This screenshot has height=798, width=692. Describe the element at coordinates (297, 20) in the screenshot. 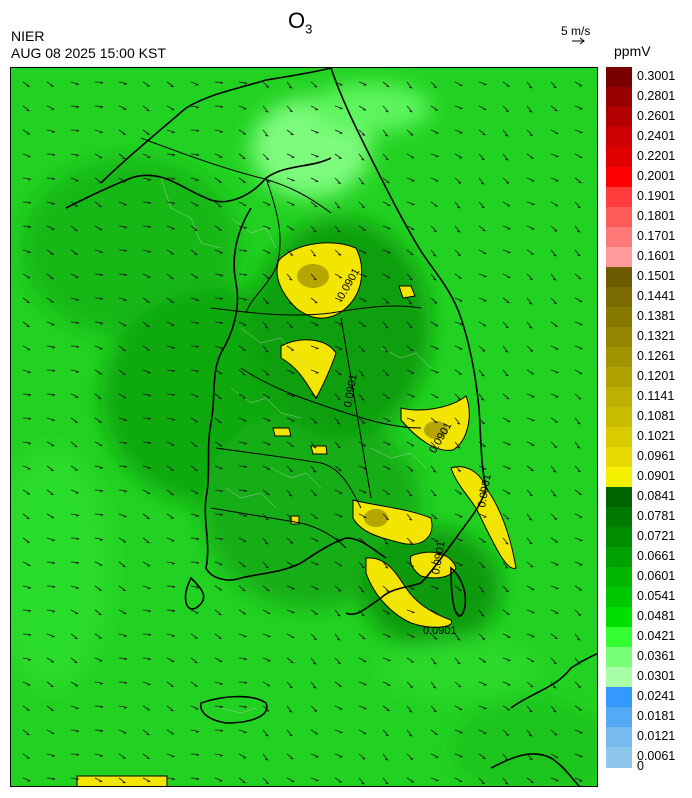

I see `title-main: O` at that location.